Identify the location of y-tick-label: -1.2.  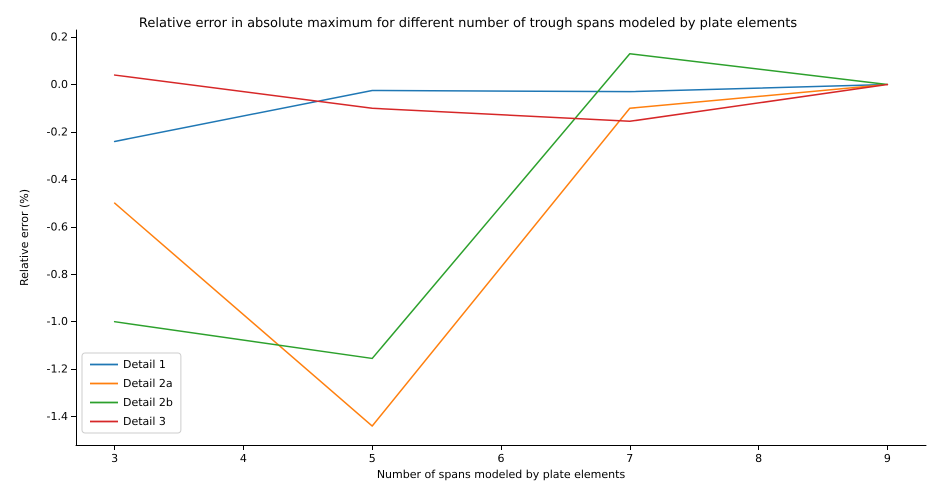
(57, 369).